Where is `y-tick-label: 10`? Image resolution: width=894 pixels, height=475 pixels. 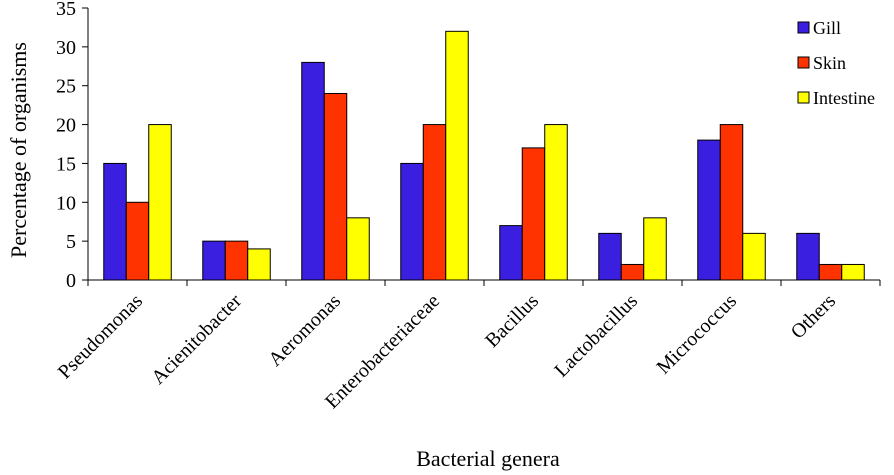
y-tick-label: 10 is located at coordinates (66, 203).